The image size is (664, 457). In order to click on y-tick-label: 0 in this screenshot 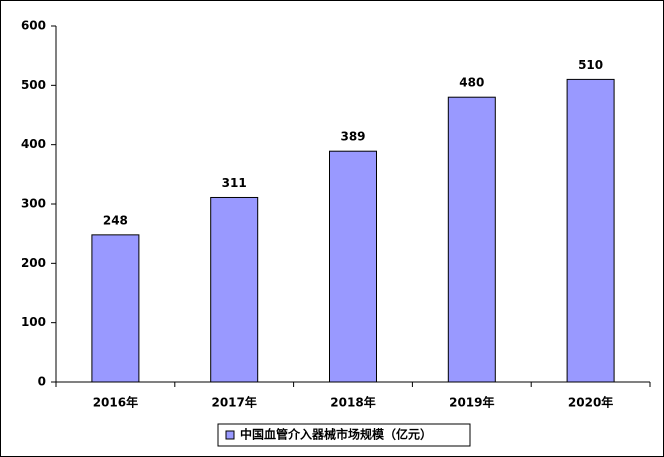, I will do `click(42, 382)`.